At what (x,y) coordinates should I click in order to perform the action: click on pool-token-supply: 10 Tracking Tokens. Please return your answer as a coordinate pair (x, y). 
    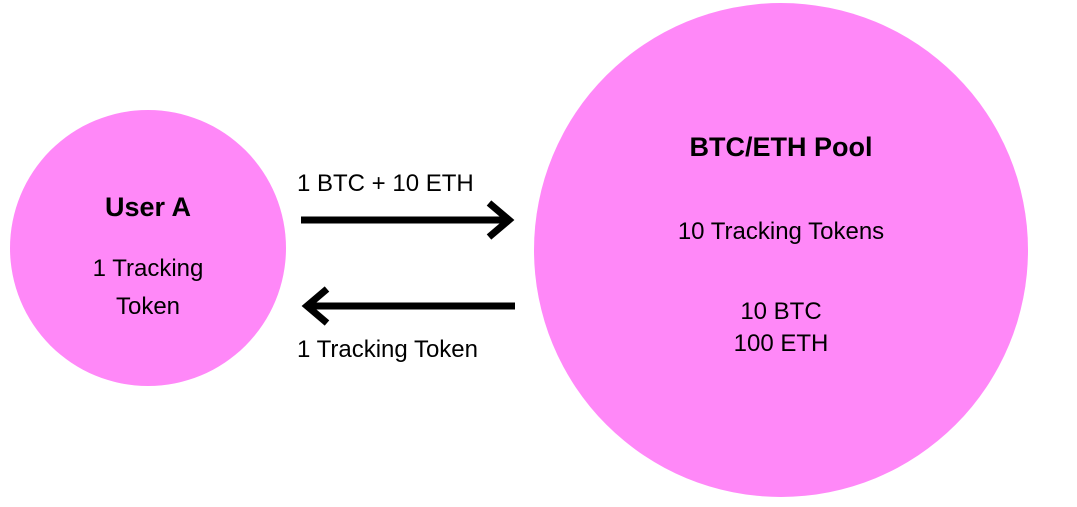
    Looking at the image, I should click on (781, 231).